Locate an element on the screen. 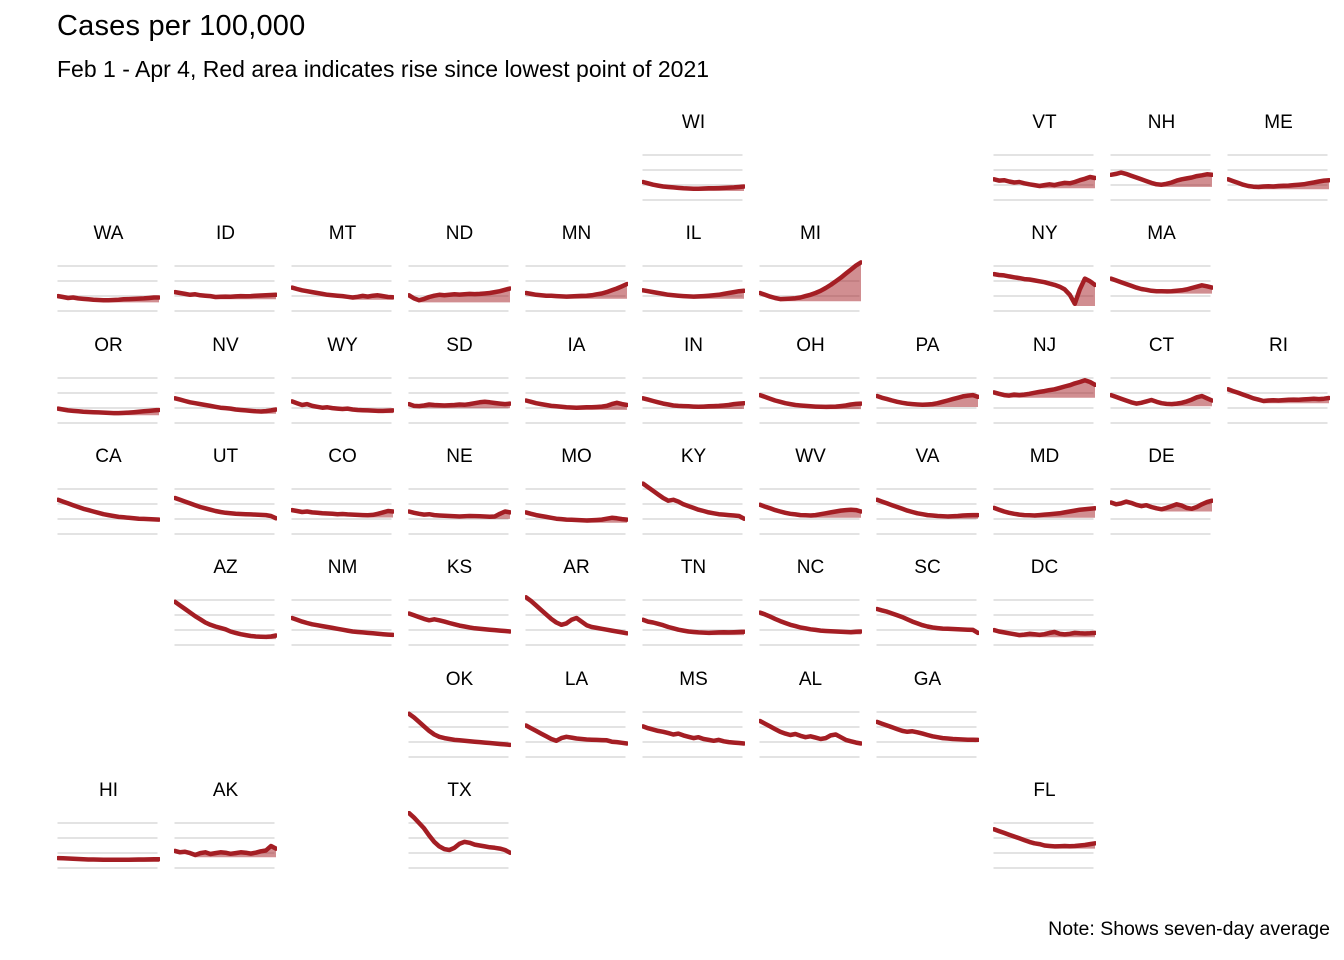 The width and height of the screenshot is (1344, 960). state-label: WY is located at coordinates (342, 345).